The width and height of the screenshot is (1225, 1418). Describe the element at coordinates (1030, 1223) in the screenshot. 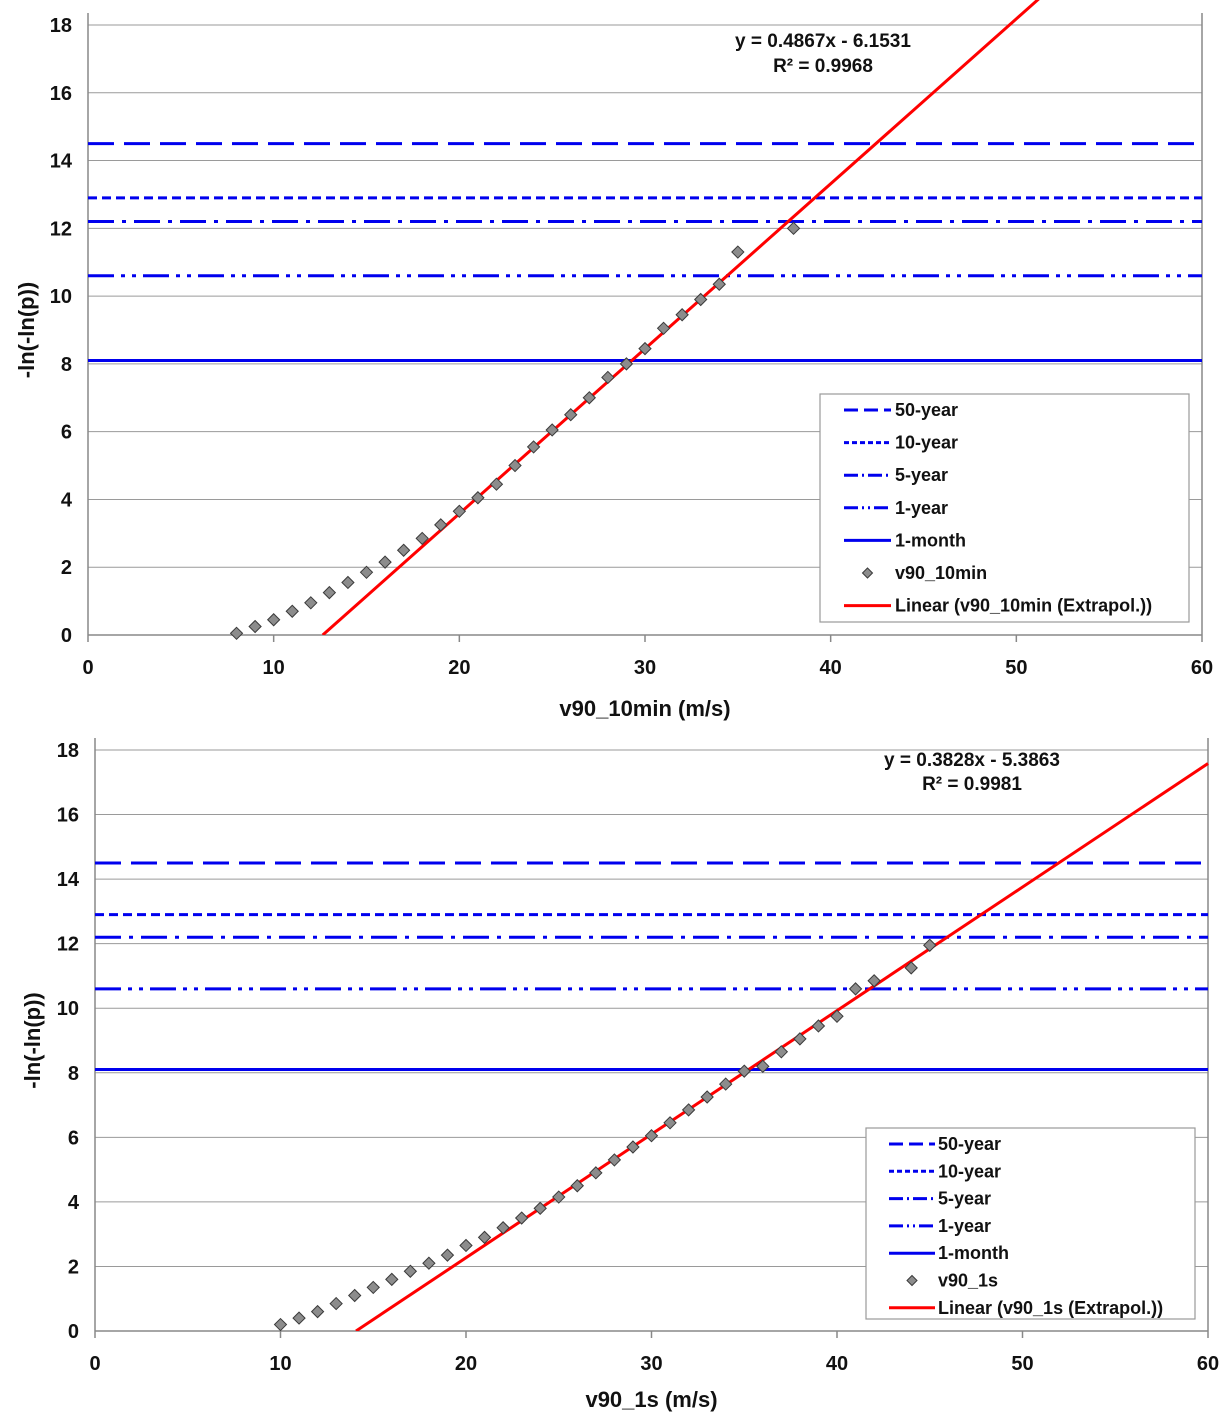

I see `legend-box` at that location.